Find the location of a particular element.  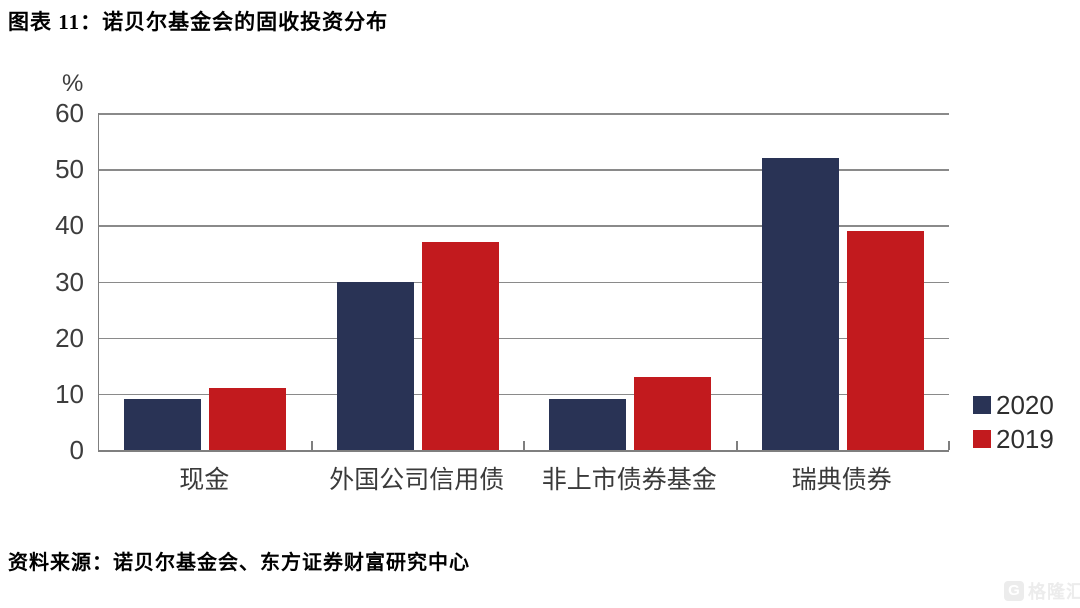

legend-row-2020: 2020 is located at coordinates (1013, 405).